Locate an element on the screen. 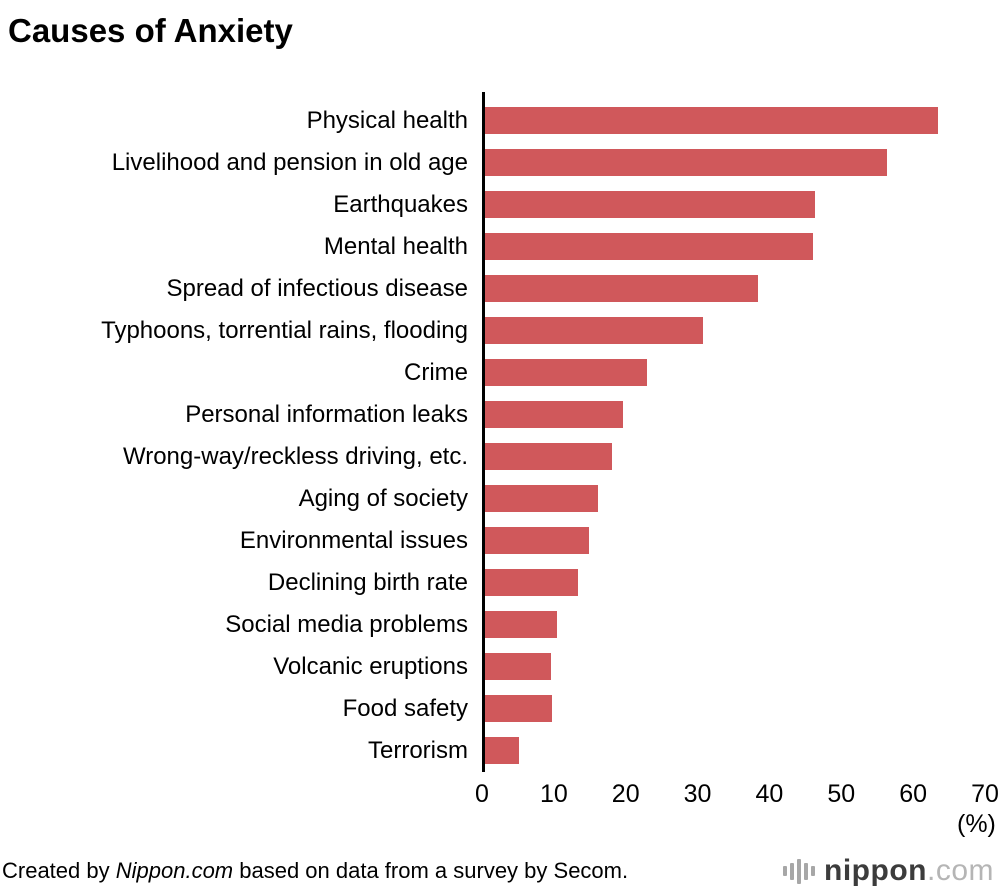  chart-row: Mental health is located at coordinates (496, 247).